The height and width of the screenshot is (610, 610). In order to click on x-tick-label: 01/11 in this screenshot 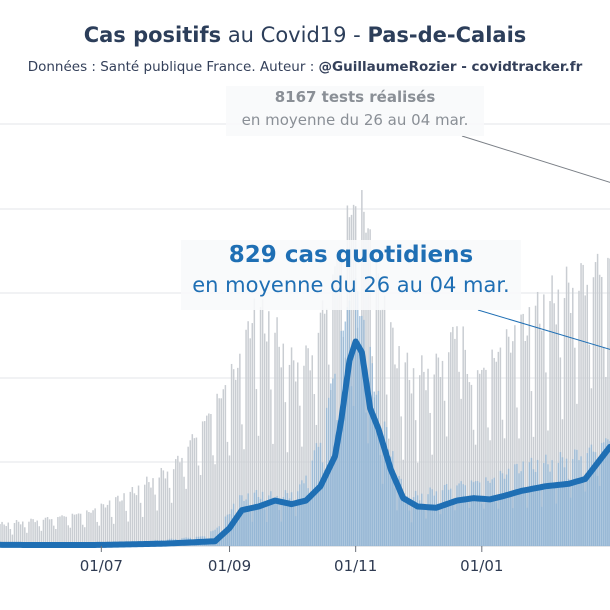, I will do `click(355, 566)`.